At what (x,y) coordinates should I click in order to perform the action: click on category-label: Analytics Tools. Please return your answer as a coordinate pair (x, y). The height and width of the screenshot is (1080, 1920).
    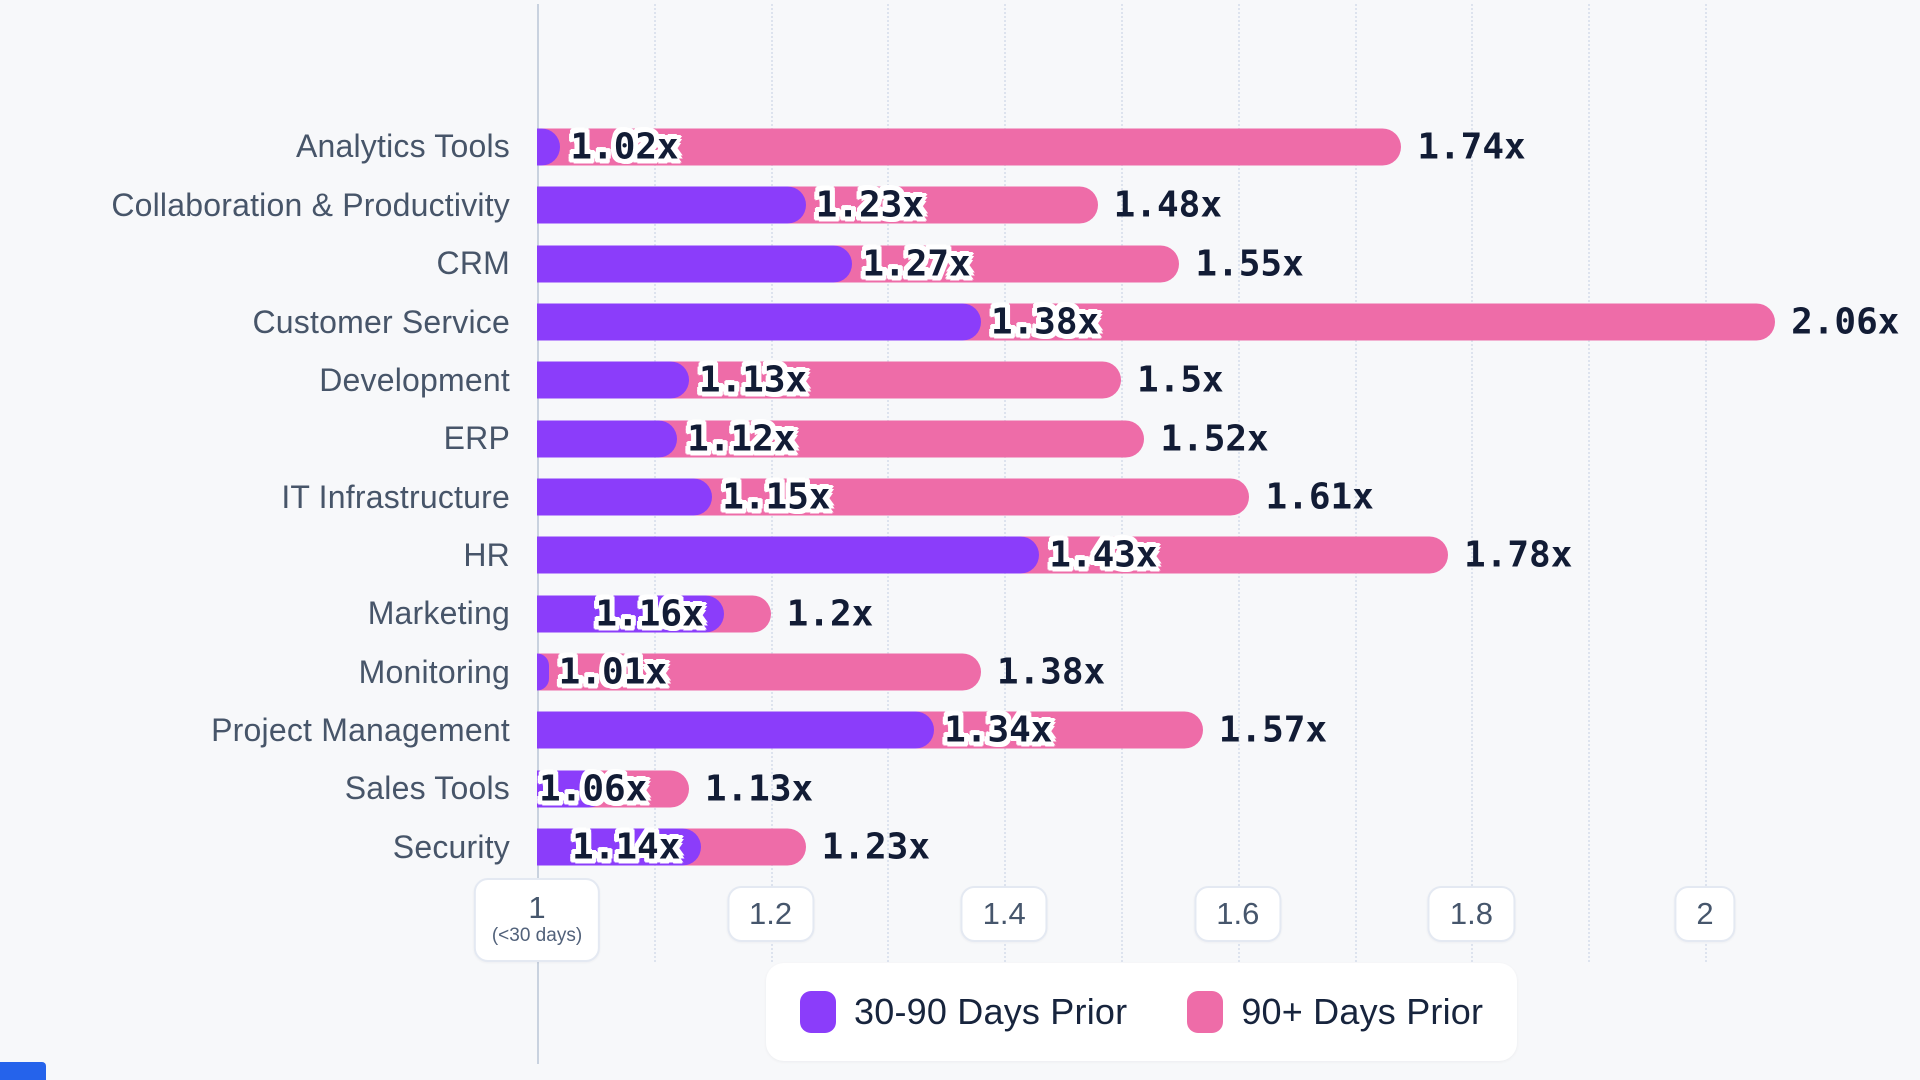
    Looking at the image, I should click on (402, 146).